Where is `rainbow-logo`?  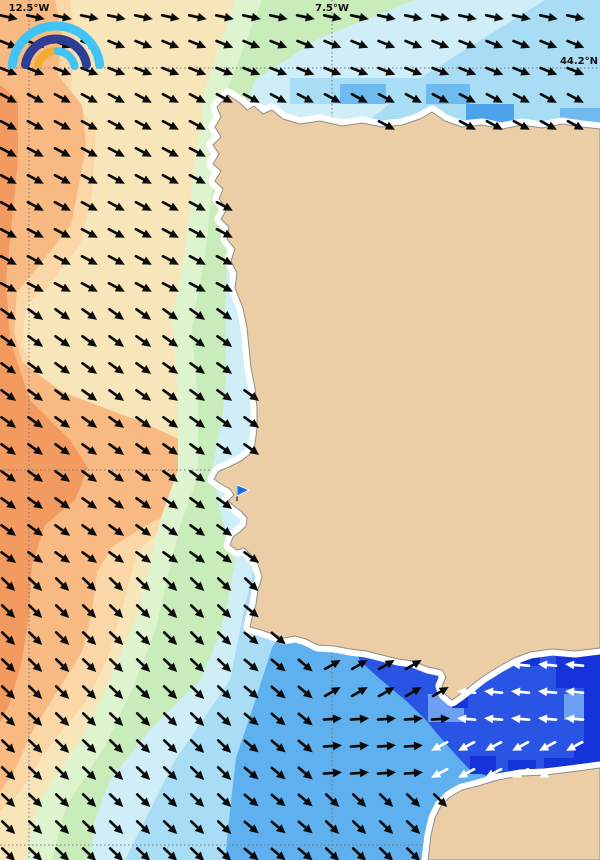 rainbow-logo is located at coordinates (56, 46).